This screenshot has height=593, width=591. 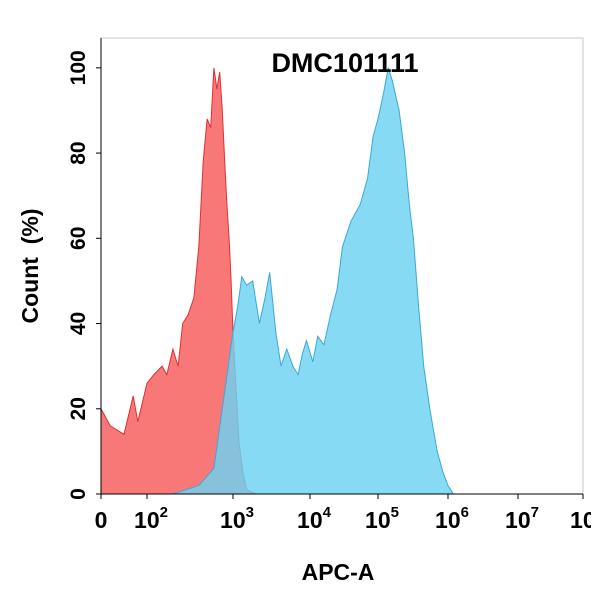 What do you see at coordinates (237, 518) in the screenshot?
I see `x-tick-label: 10³` at bounding box center [237, 518].